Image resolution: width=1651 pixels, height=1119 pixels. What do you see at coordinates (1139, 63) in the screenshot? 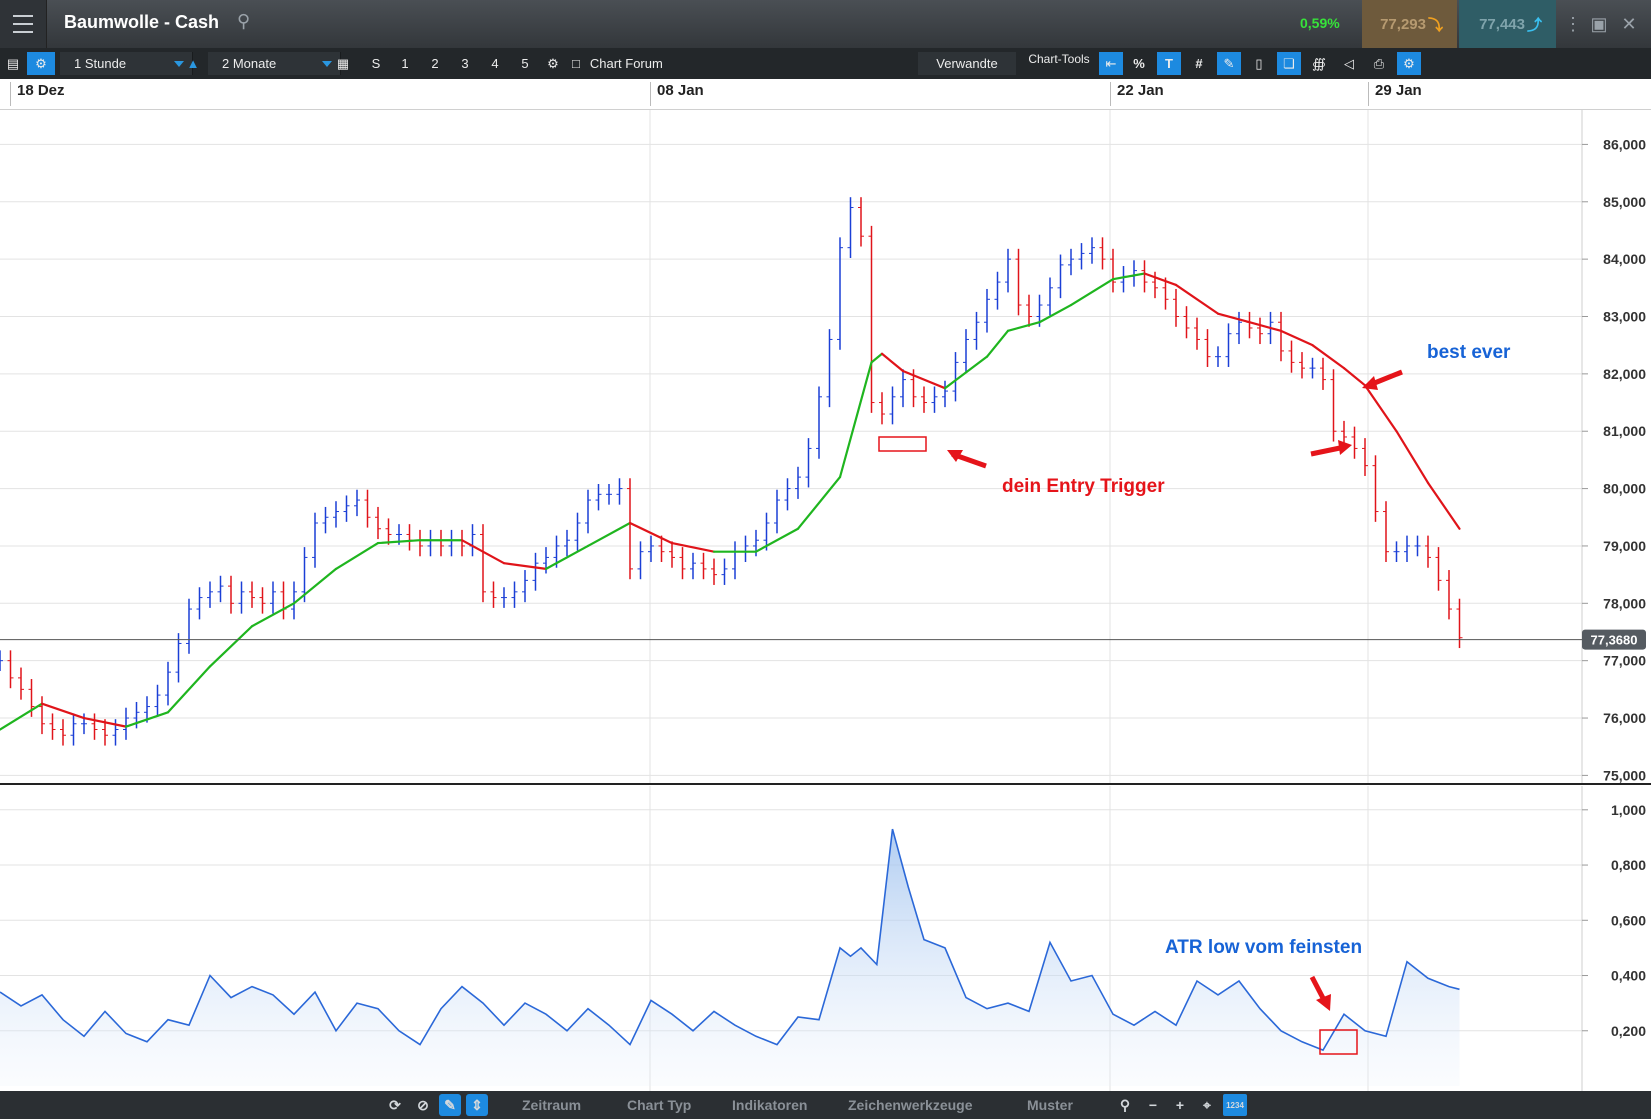
I see `percent-icon: %` at bounding box center [1139, 63].